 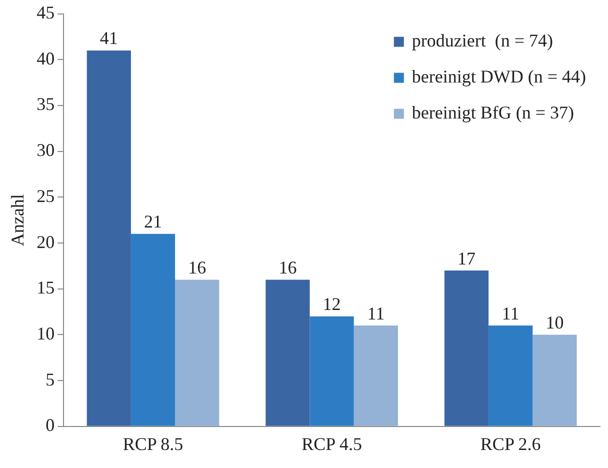 I want to click on y-tick-label: 20, so click(x=45, y=242).